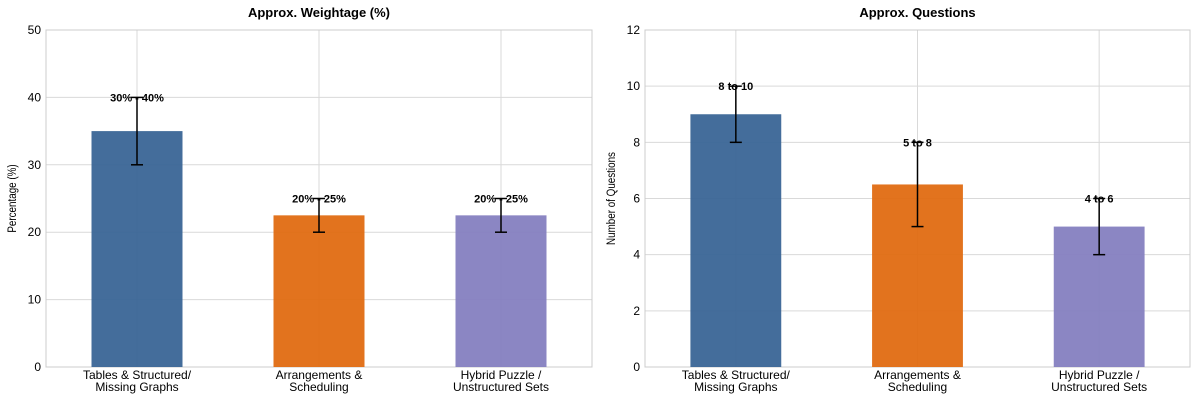 The height and width of the screenshot is (405, 1200). Describe the element at coordinates (735, 87) in the screenshot. I see `data-label: 8 to 10` at that location.